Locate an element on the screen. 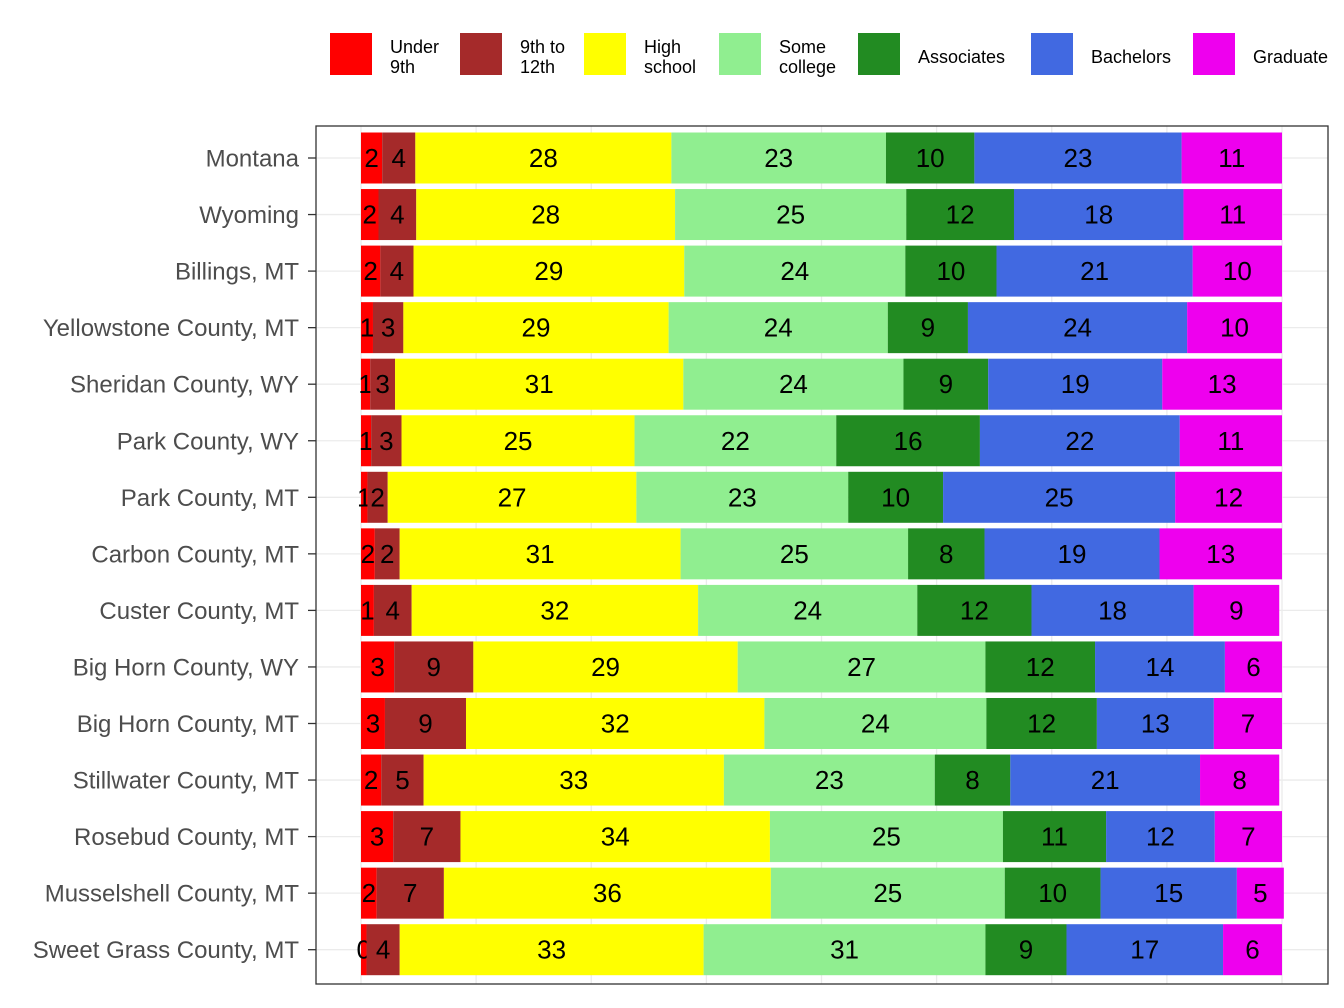  bar-row: 3 9 29 27 12 14 6 is located at coordinates (821, 667).